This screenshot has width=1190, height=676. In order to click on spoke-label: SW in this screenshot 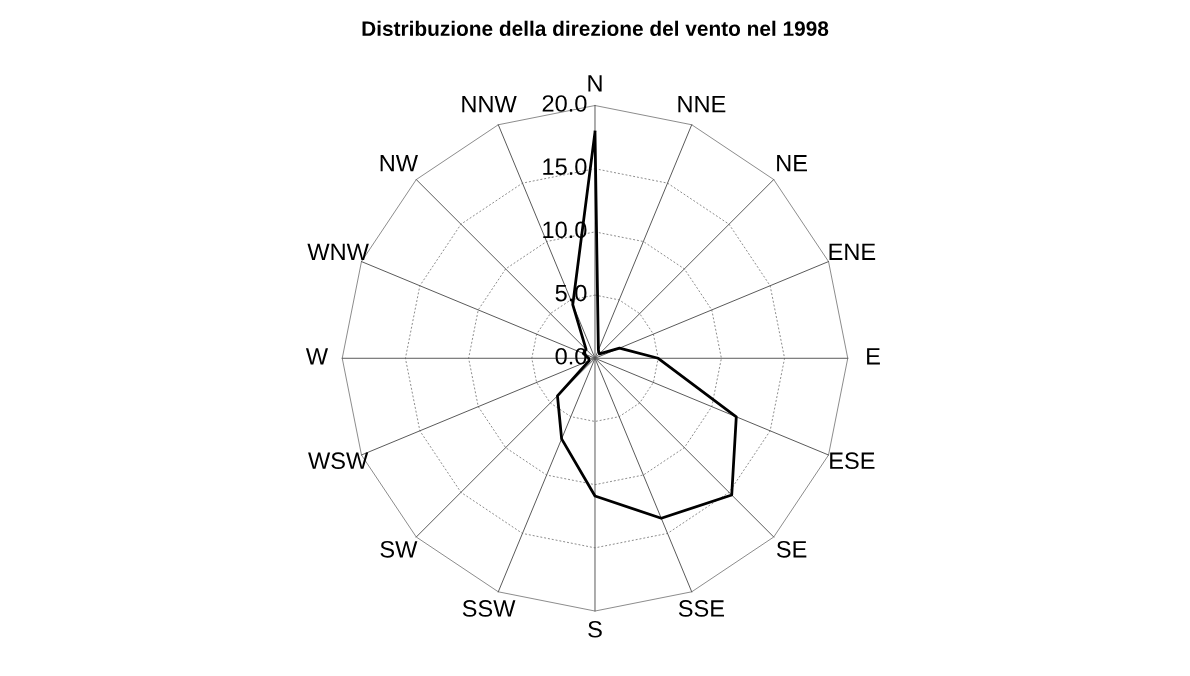, I will do `click(399, 549)`.